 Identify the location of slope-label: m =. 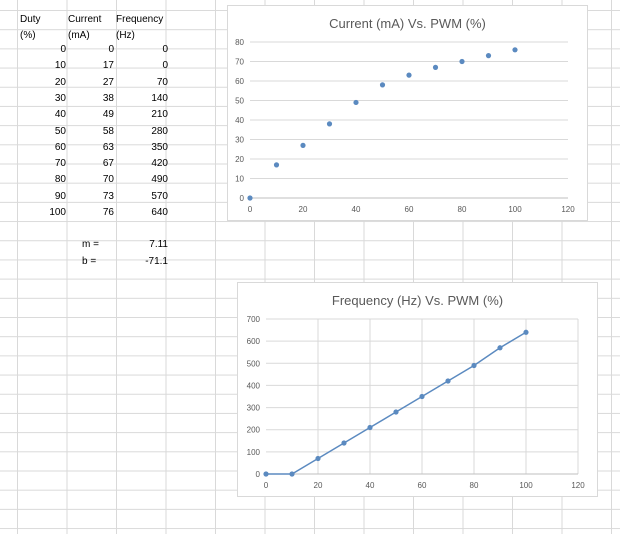
(90, 244).